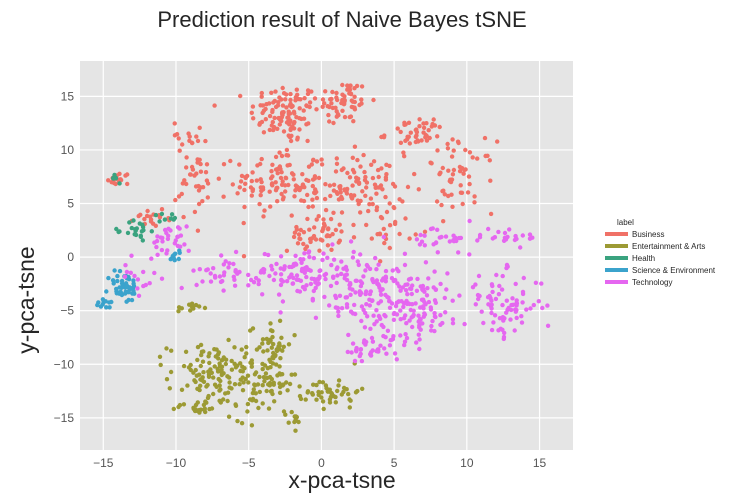  I want to click on series-health, so click(144, 207).